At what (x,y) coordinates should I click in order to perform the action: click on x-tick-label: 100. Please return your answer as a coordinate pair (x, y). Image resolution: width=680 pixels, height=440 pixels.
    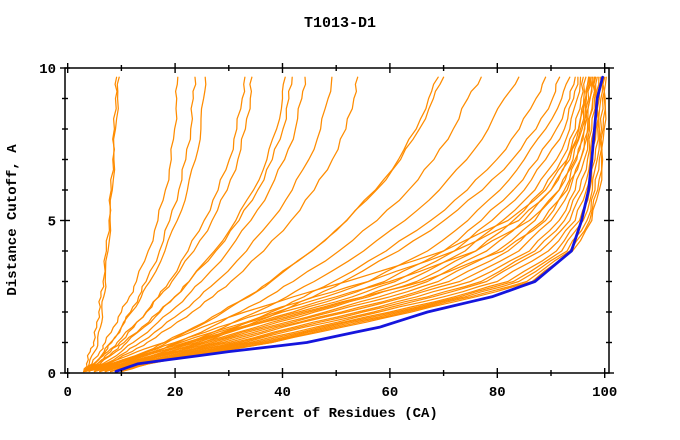
    Looking at the image, I should click on (604, 393).